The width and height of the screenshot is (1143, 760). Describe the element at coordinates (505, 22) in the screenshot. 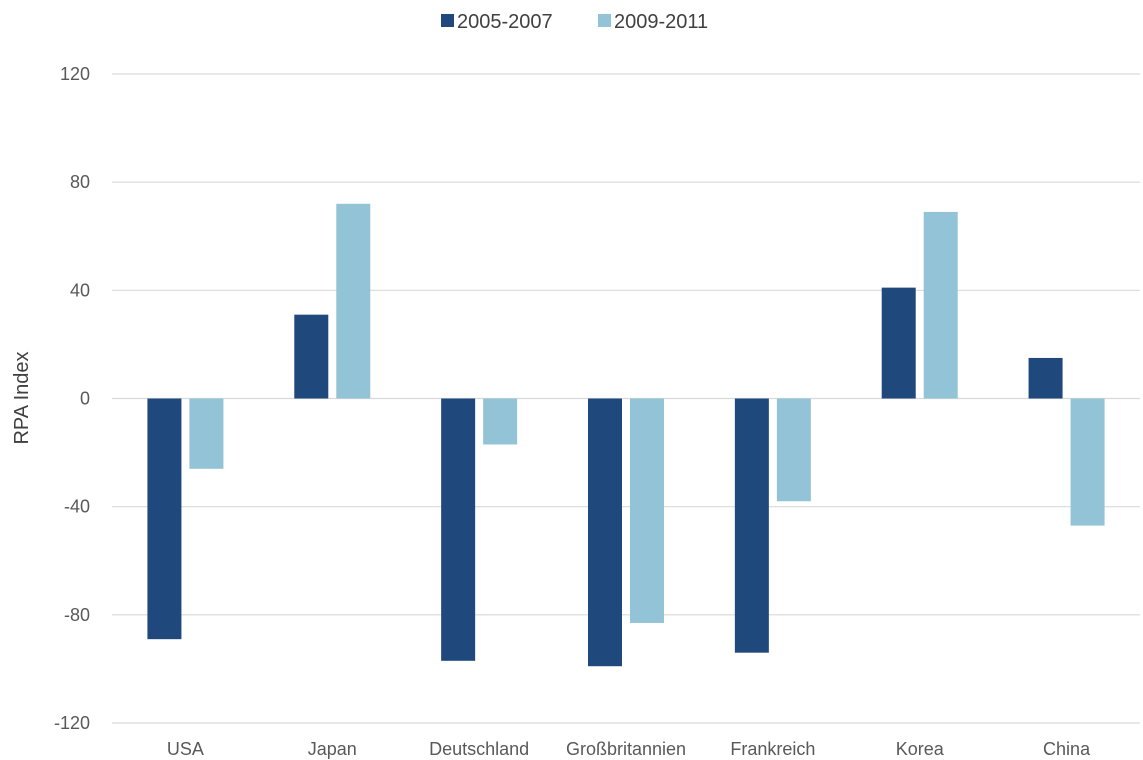

I see `legend-label: 2005-2007` at that location.